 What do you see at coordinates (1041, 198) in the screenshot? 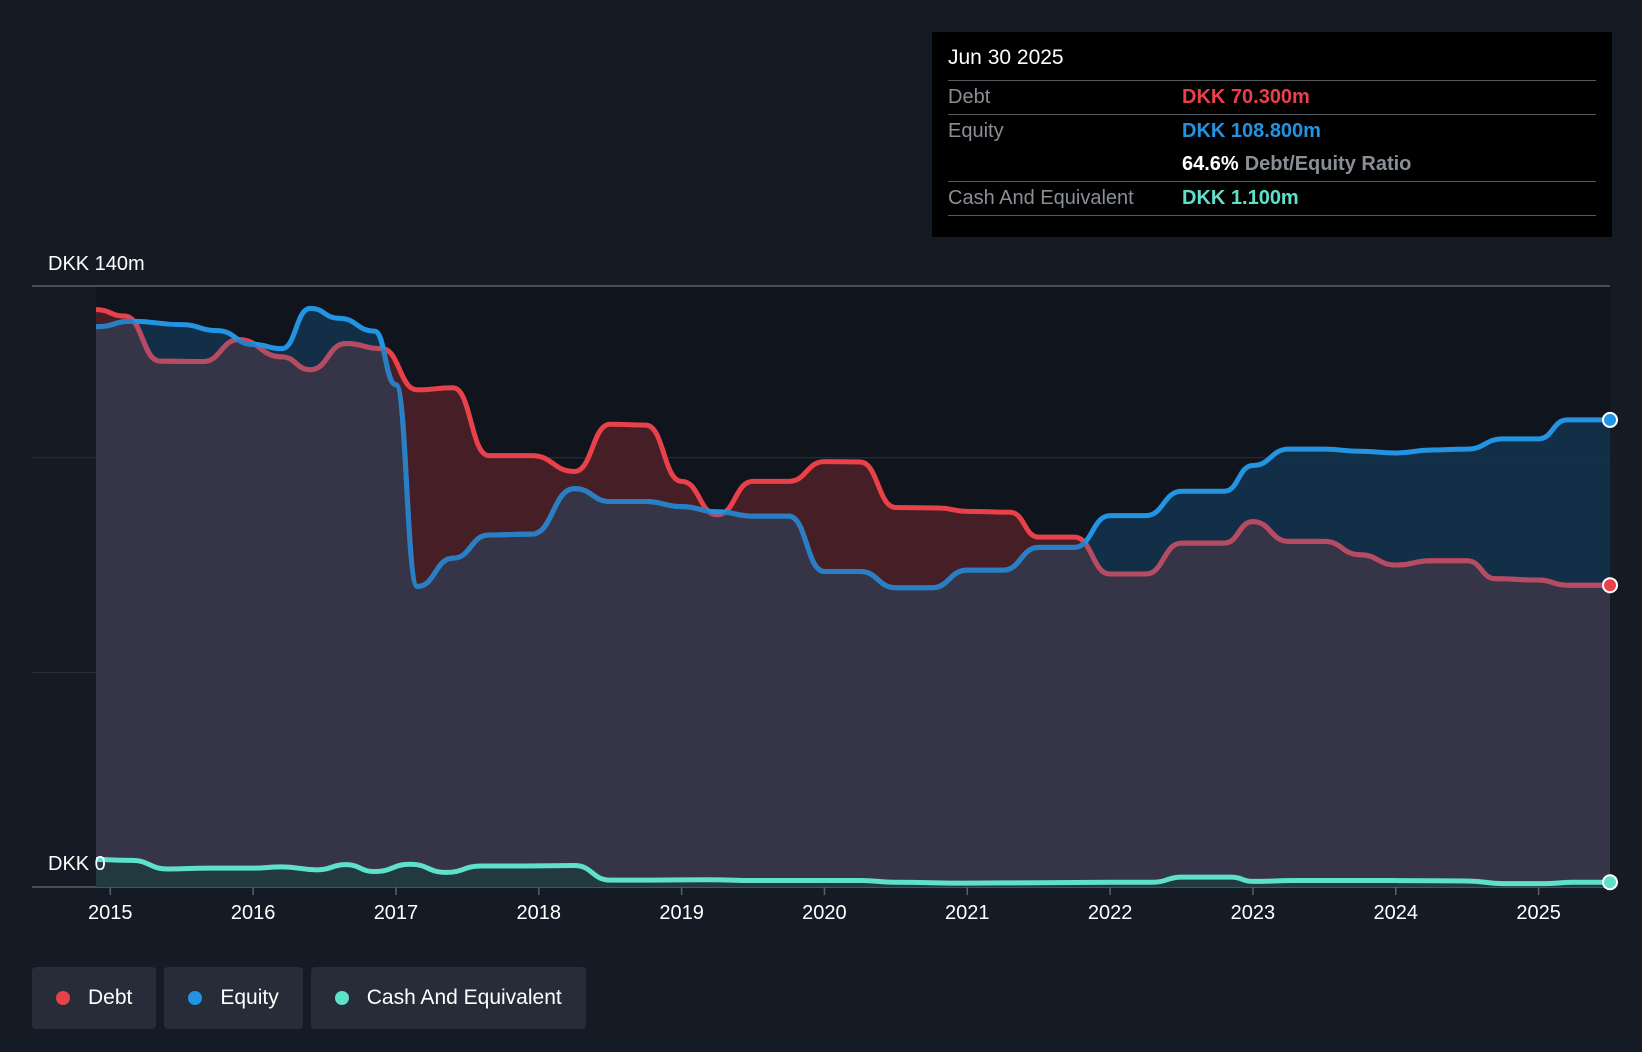
I see `tooltip-cash-label: Cash And Equivalent` at bounding box center [1041, 198].